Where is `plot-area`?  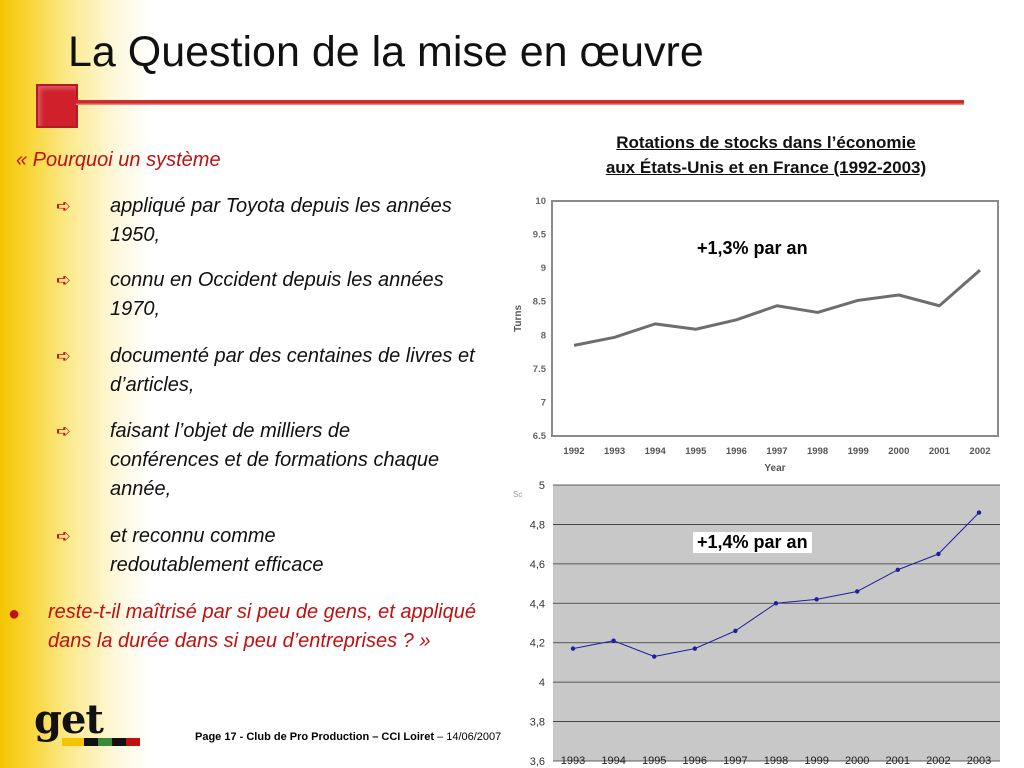 plot-area is located at coordinates (775, 318).